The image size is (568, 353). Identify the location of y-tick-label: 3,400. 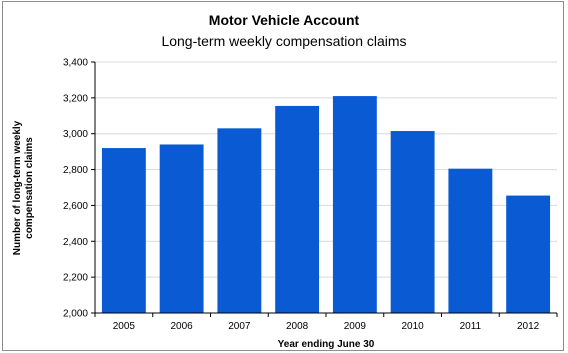
(75, 63).